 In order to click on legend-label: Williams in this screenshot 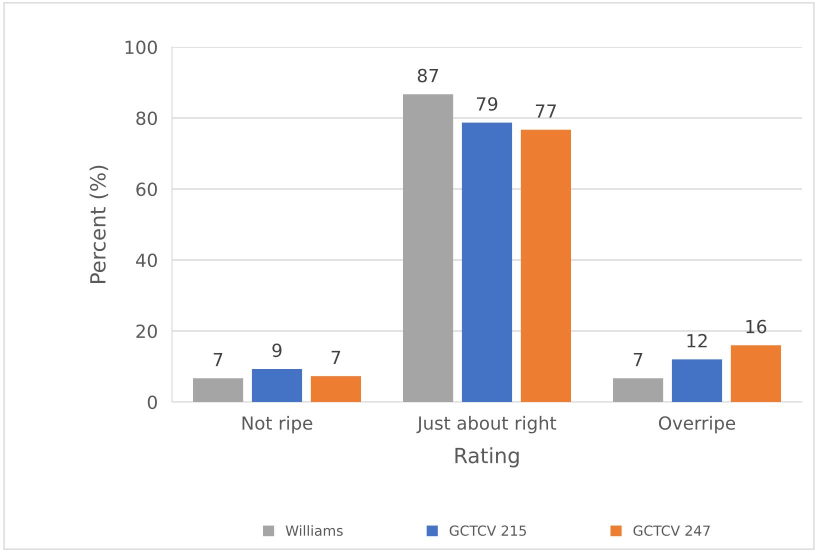, I will do `click(314, 530)`.